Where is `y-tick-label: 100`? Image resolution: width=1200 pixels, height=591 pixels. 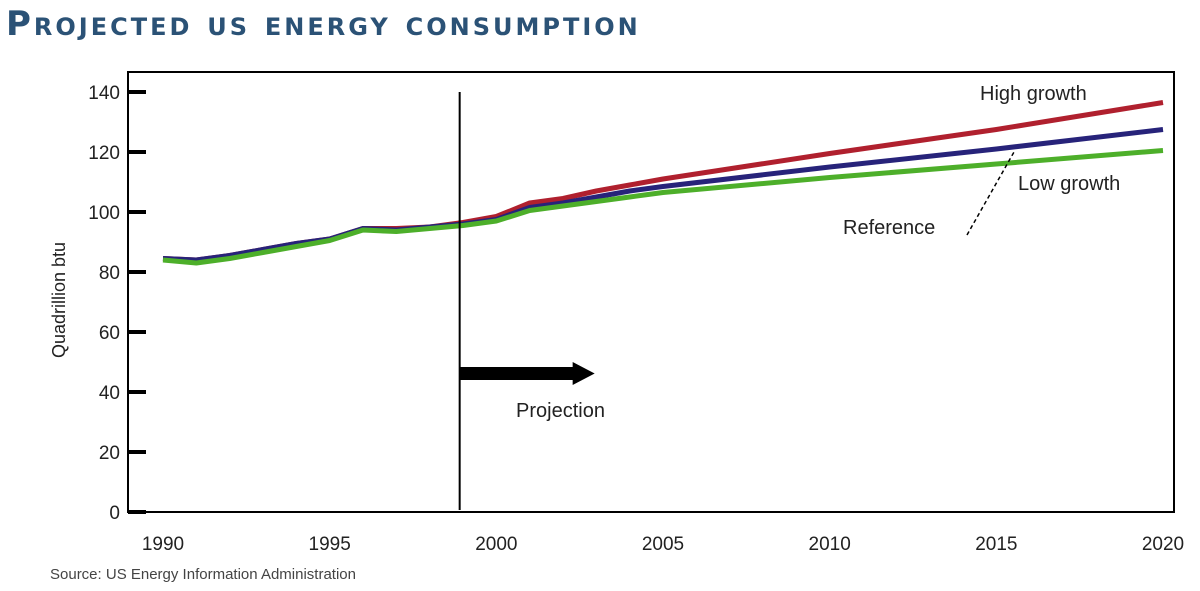
y-tick-label: 100 is located at coordinates (104, 213).